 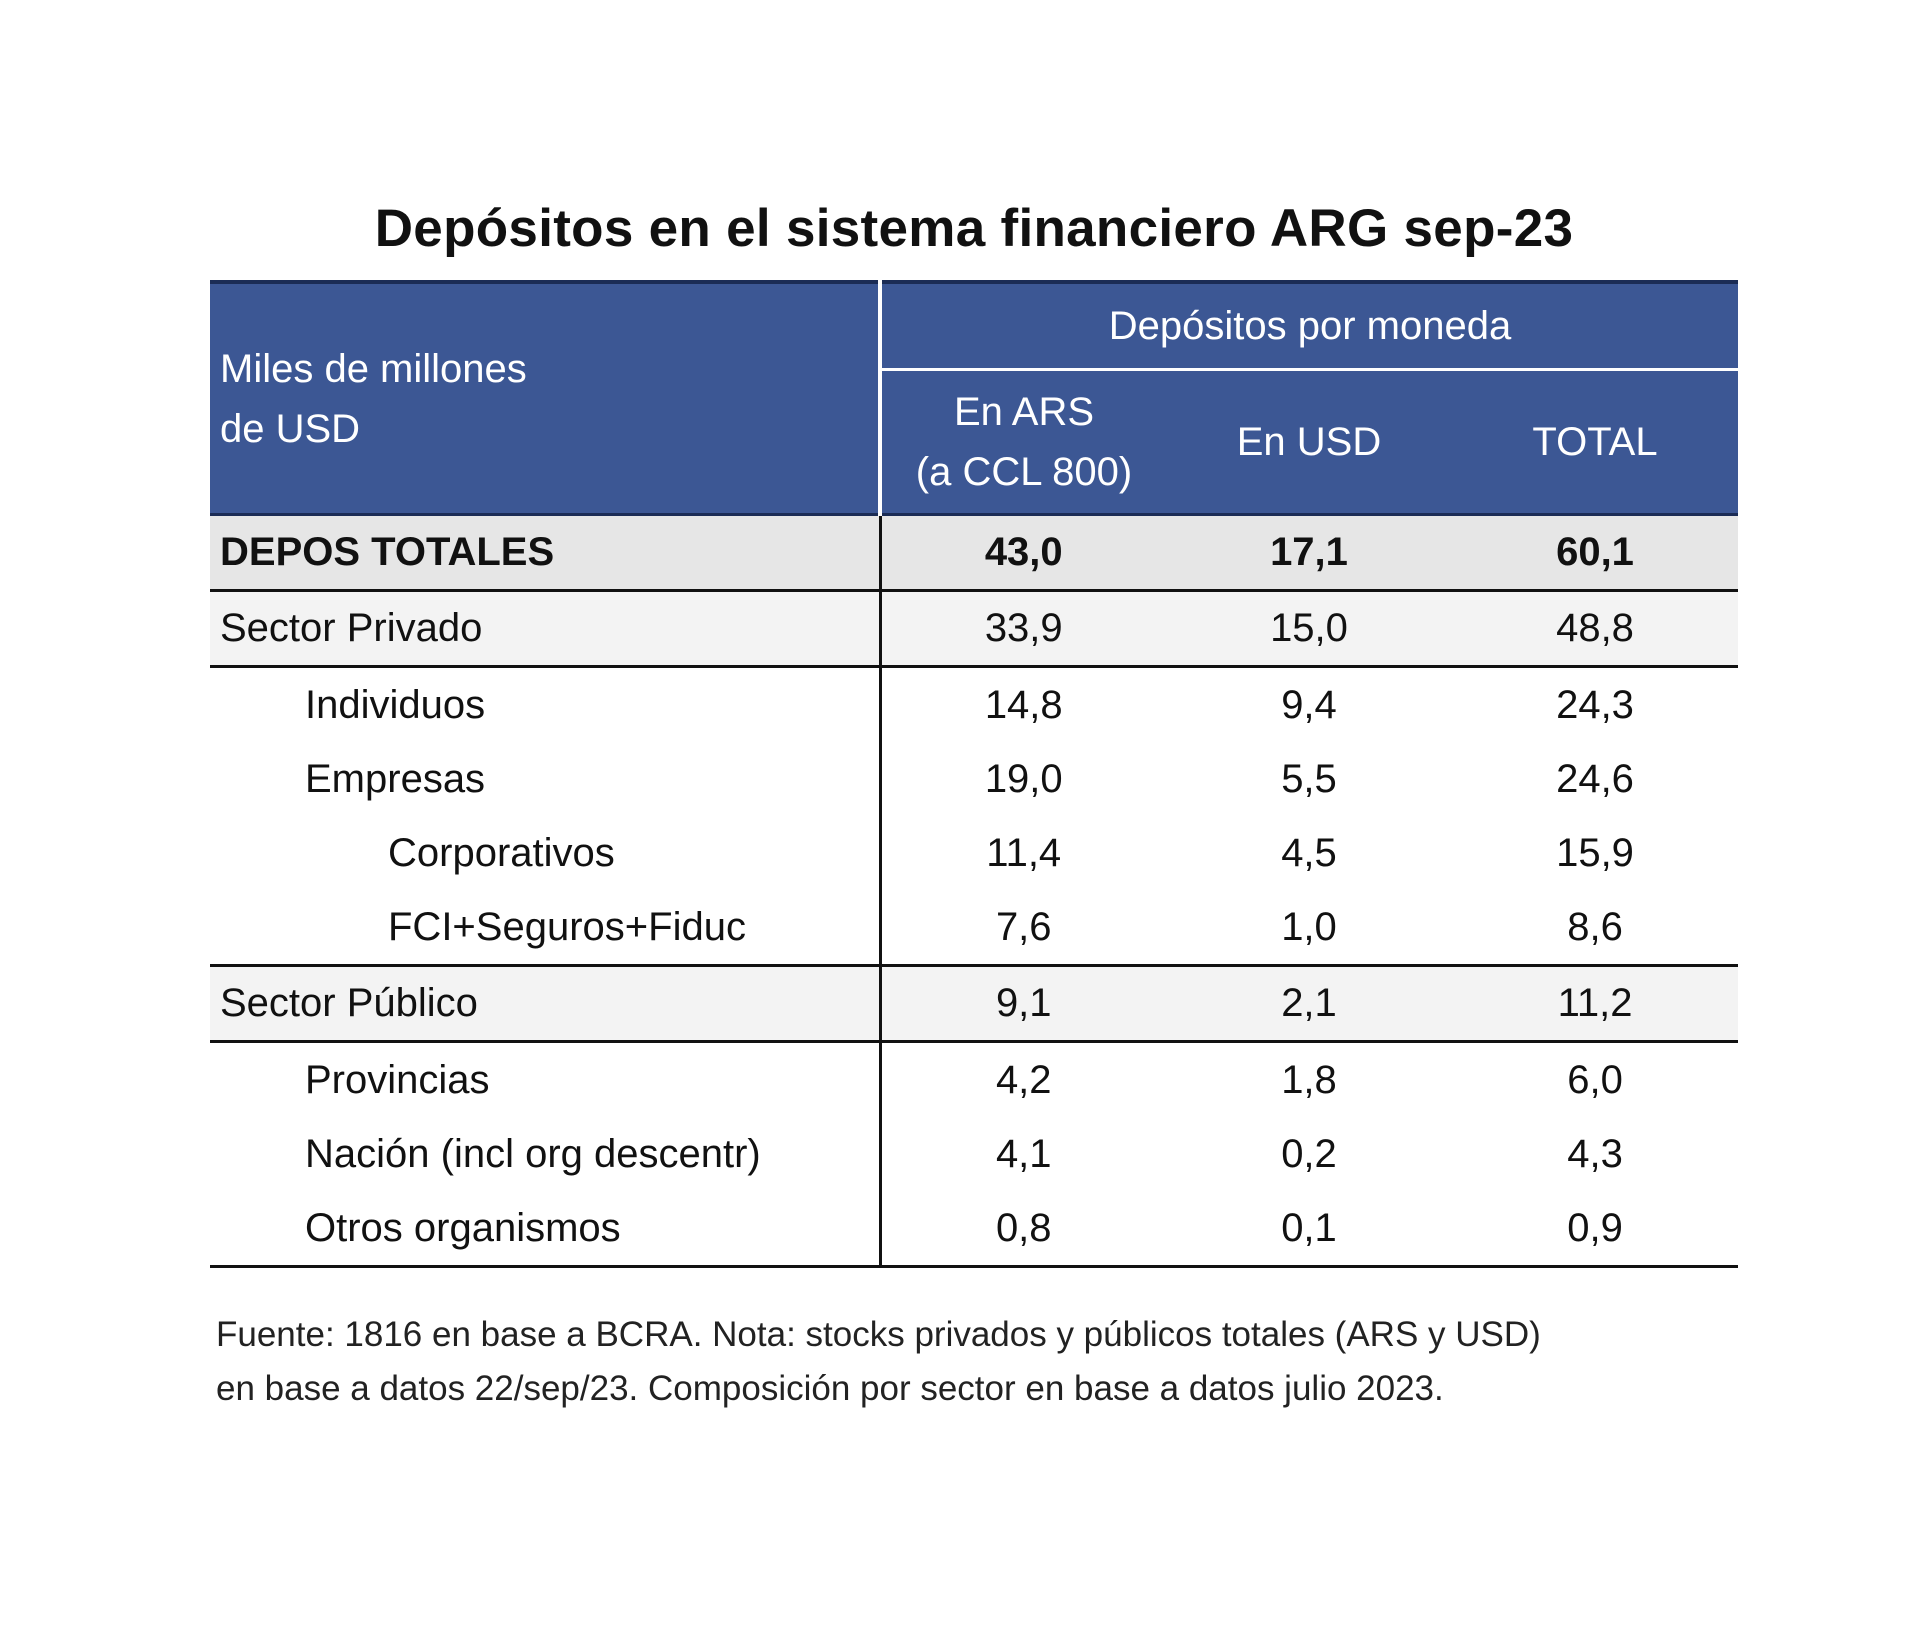 What do you see at coordinates (1023, 1153) in the screenshot?
I see `cell-ars: 4,1` at bounding box center [1023, 1153].